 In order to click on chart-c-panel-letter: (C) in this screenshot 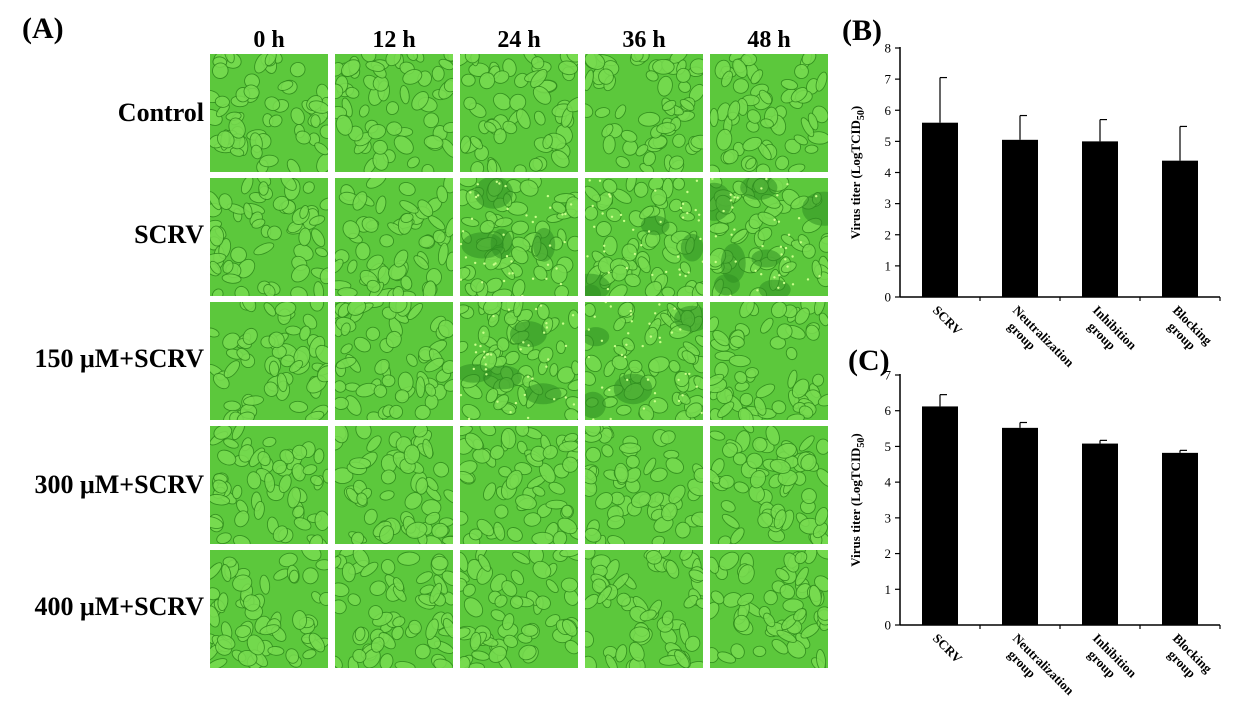, I will do `click(869, 360)`.